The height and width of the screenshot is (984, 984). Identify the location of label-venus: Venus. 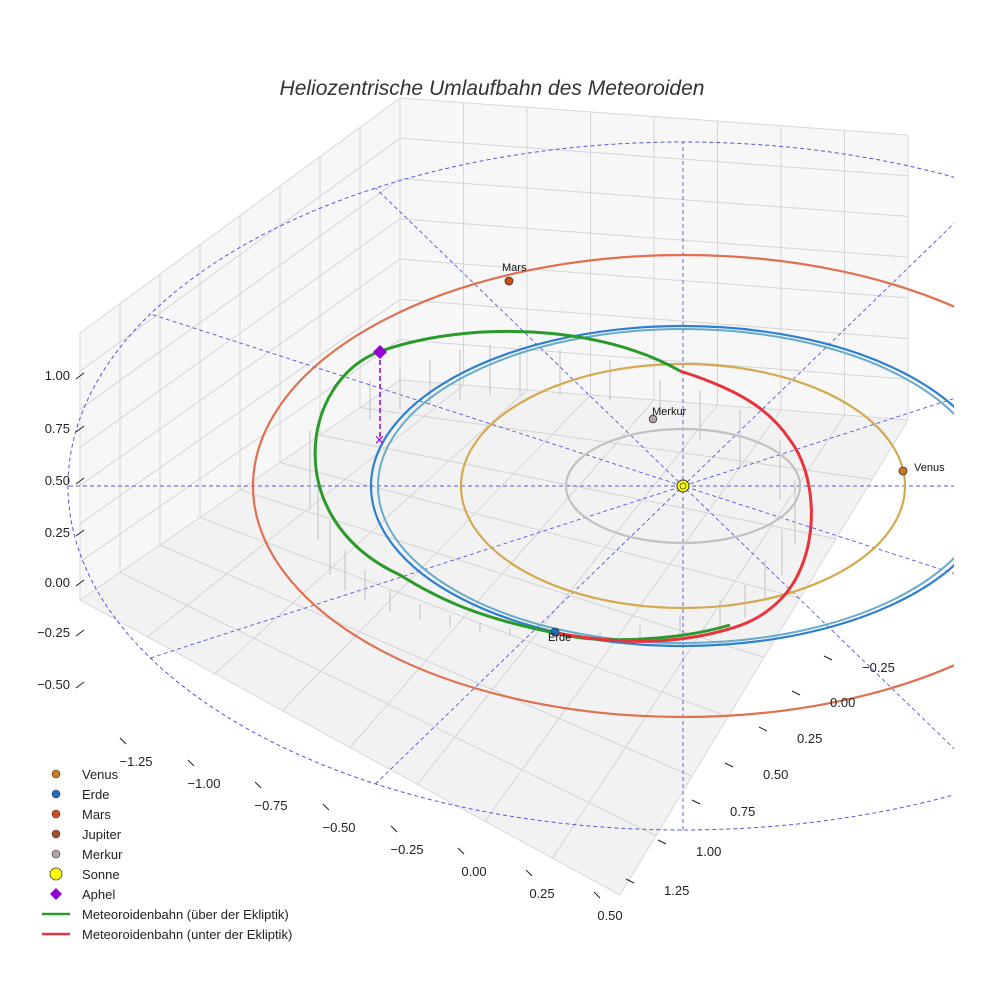
(929, 468).